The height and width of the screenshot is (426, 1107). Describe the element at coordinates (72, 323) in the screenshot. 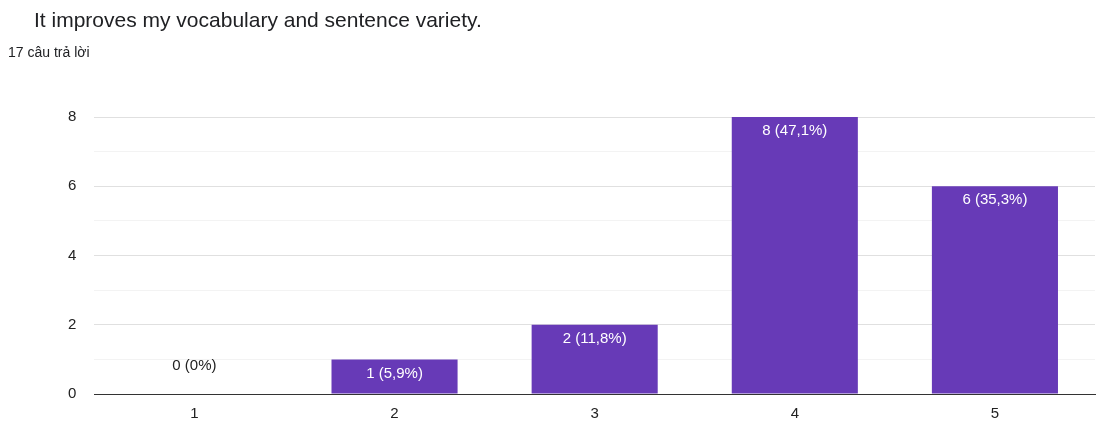

I see `y-tick-label: 2` at that location.